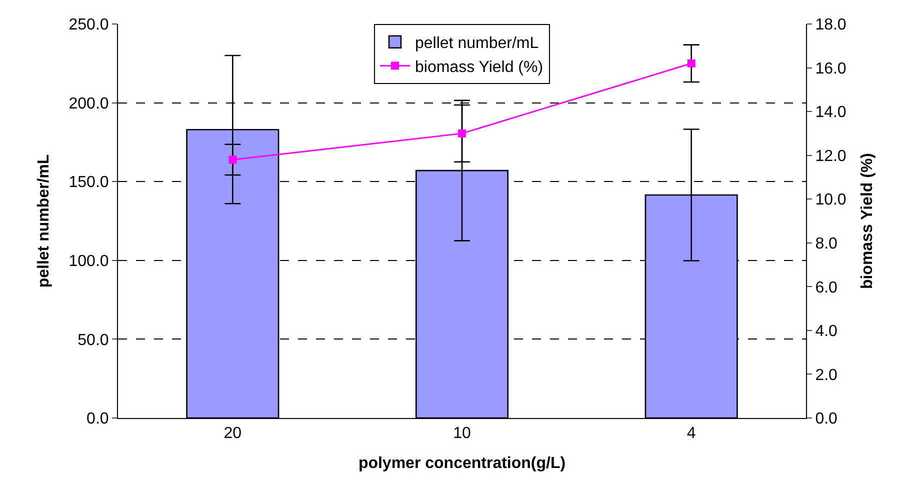 This screenshot has height=500, width=903. Describe the element at coordinates (830, 69) in the screenshot. I see `y2-tick-label: 16.0` at that location.